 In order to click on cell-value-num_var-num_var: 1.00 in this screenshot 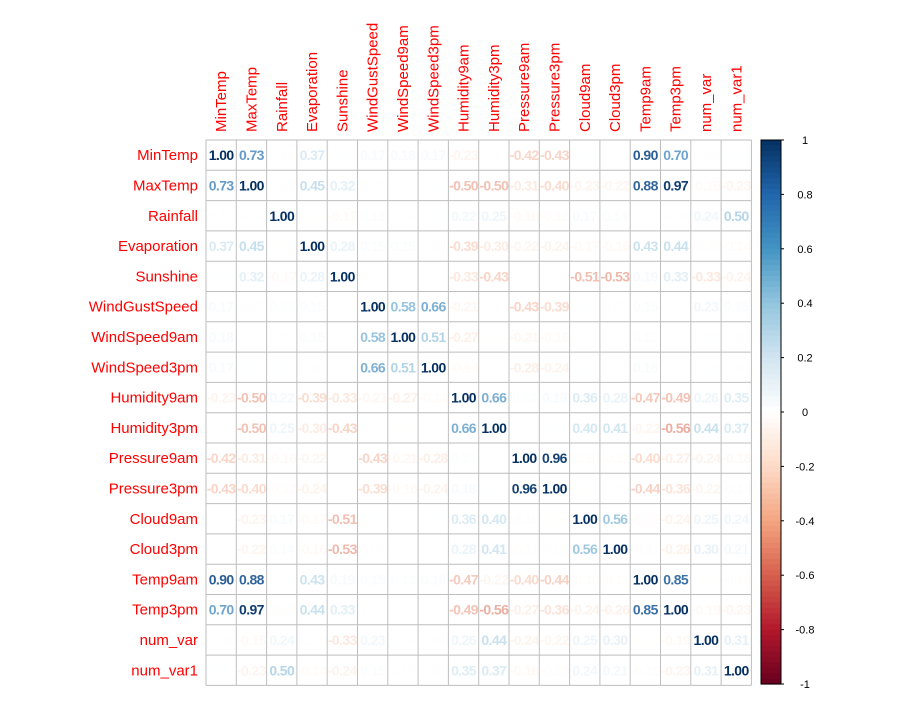, I will do `click(707, 640)`.